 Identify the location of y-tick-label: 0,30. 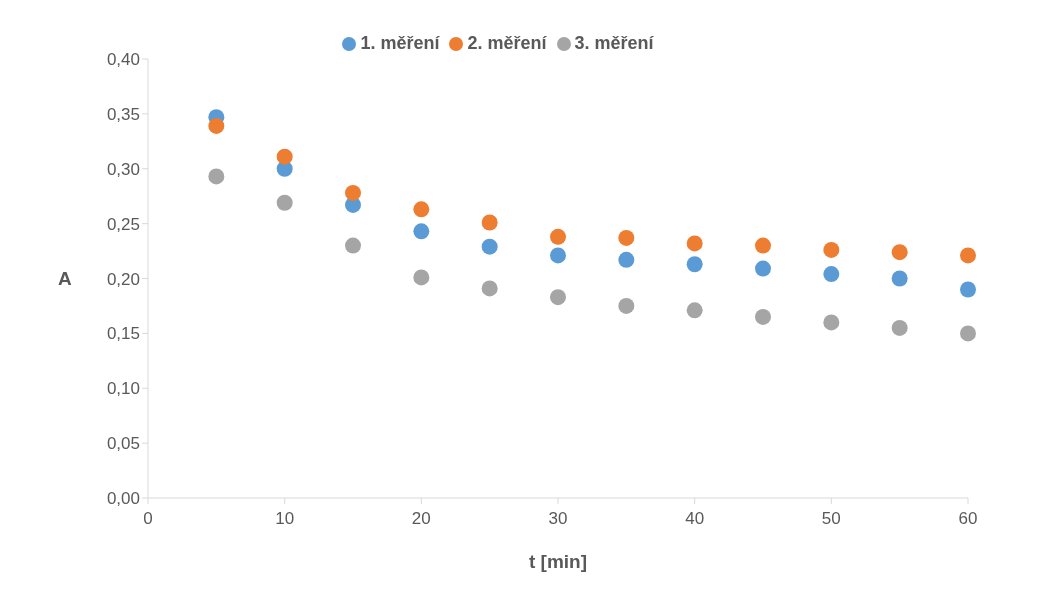
(123, 169).